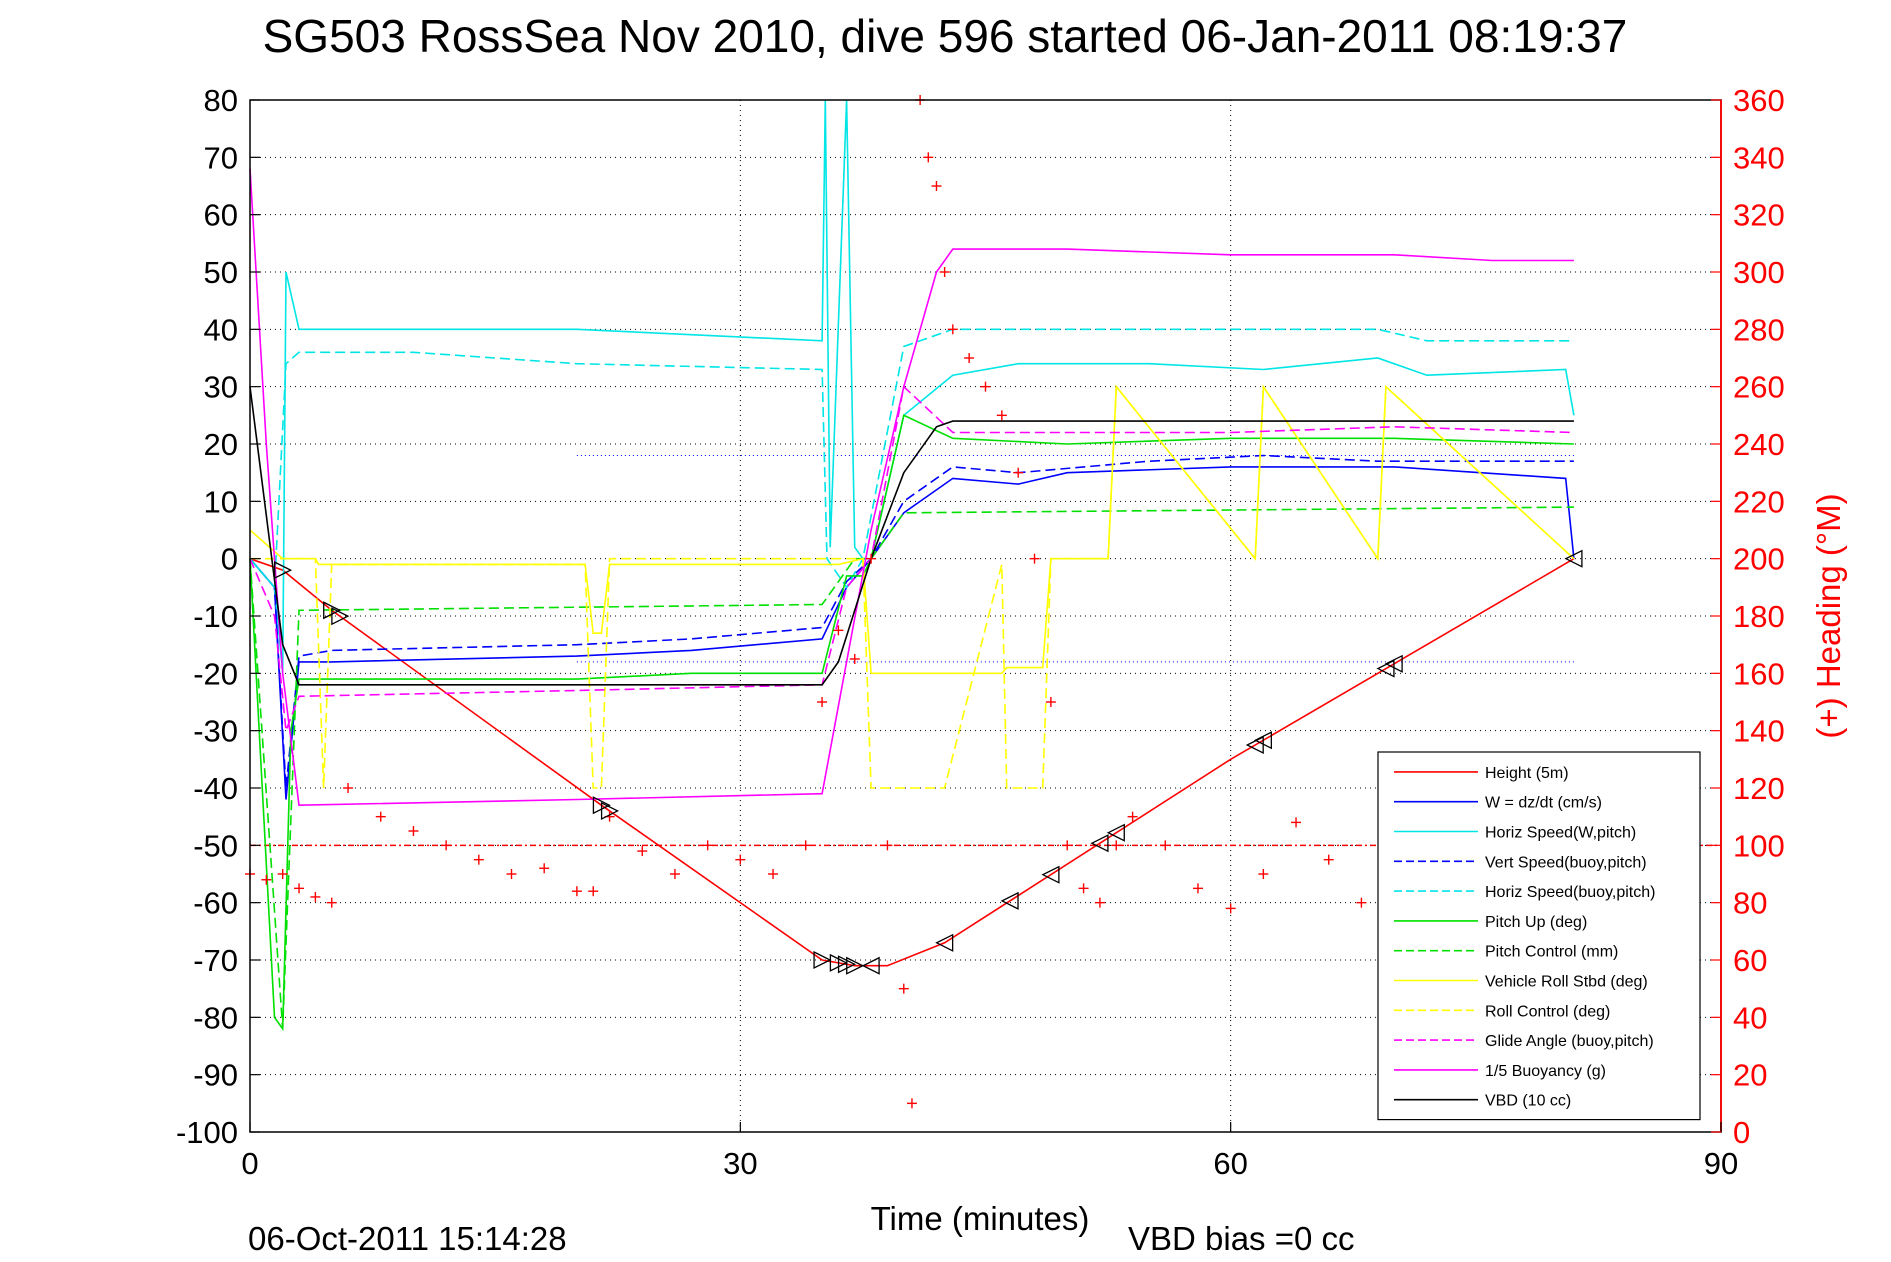  Describe the element at coordinates (215, 1075) in the screenshot. I see `y-left-tick-label: -90` at that location.